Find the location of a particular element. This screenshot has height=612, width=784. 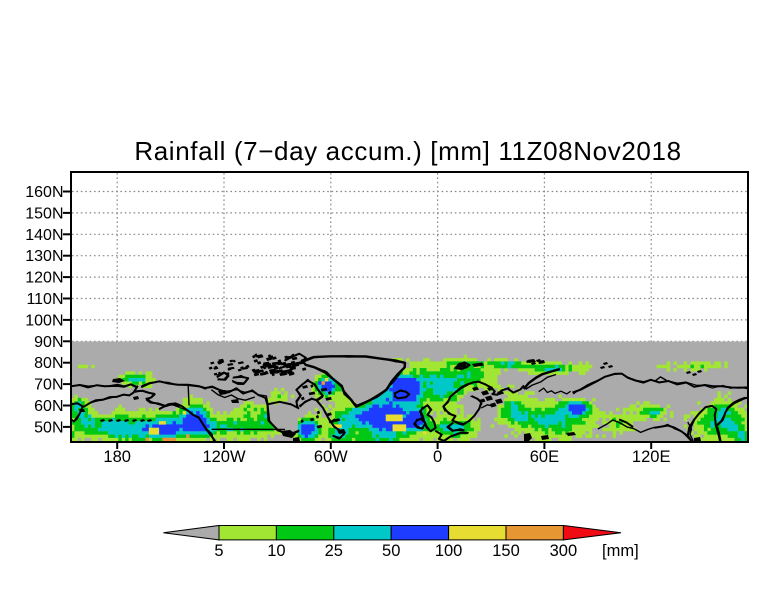

svg-text: 130N is located at coordinates (44, 256).